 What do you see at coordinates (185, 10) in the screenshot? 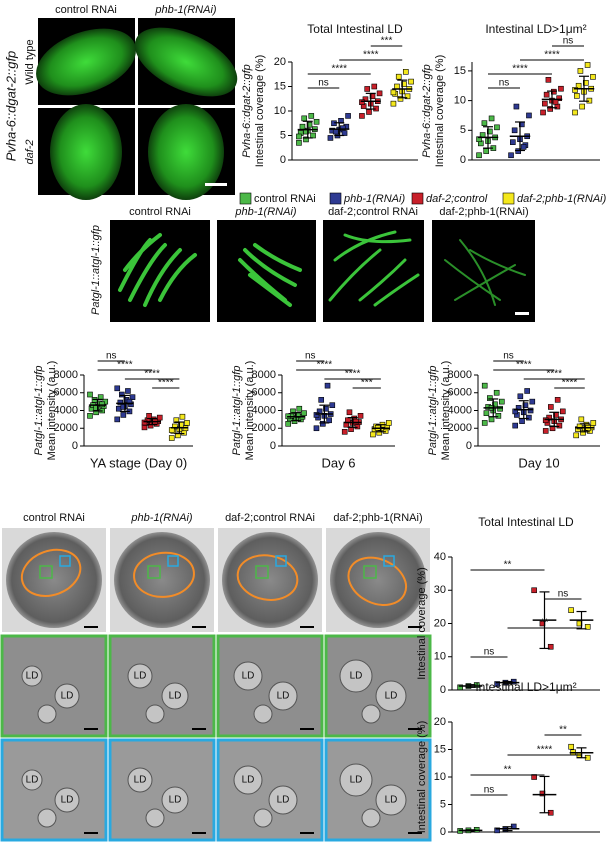
I see `column-label: phb-1(RNAi)` at bounding box center [185, 10].